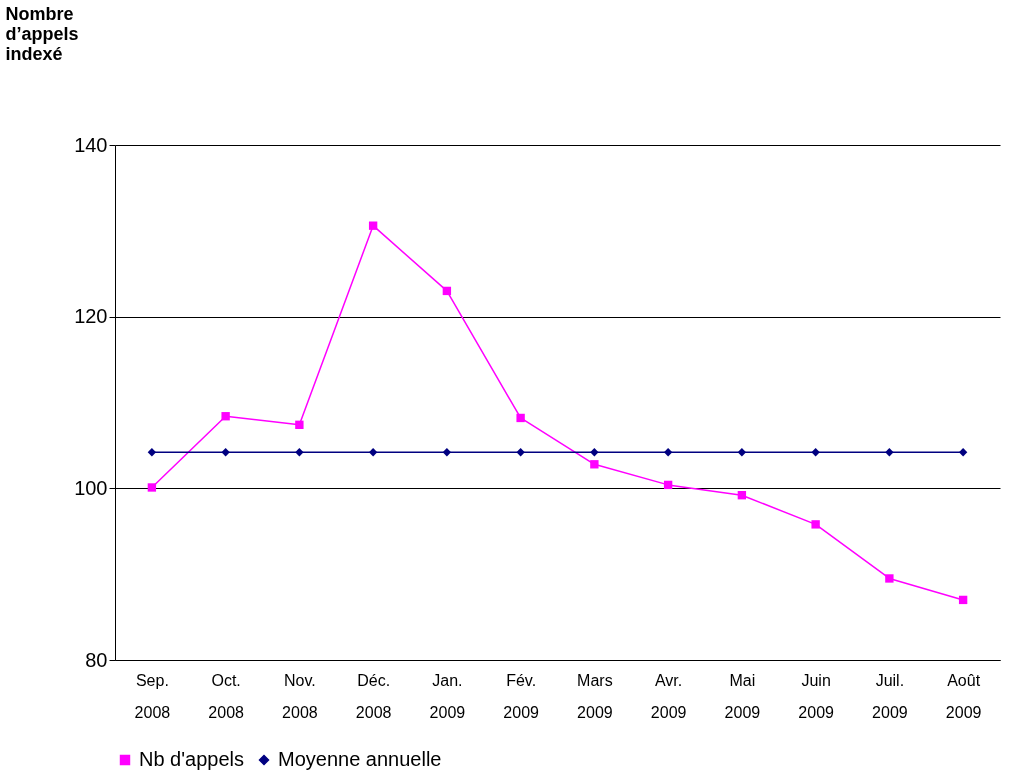 The image size is (1013, 782). What do you see at coordinates (191, 759) in the screenshot?
I see `legend-label: Nb d'appels` at bounding box center [191, 759].